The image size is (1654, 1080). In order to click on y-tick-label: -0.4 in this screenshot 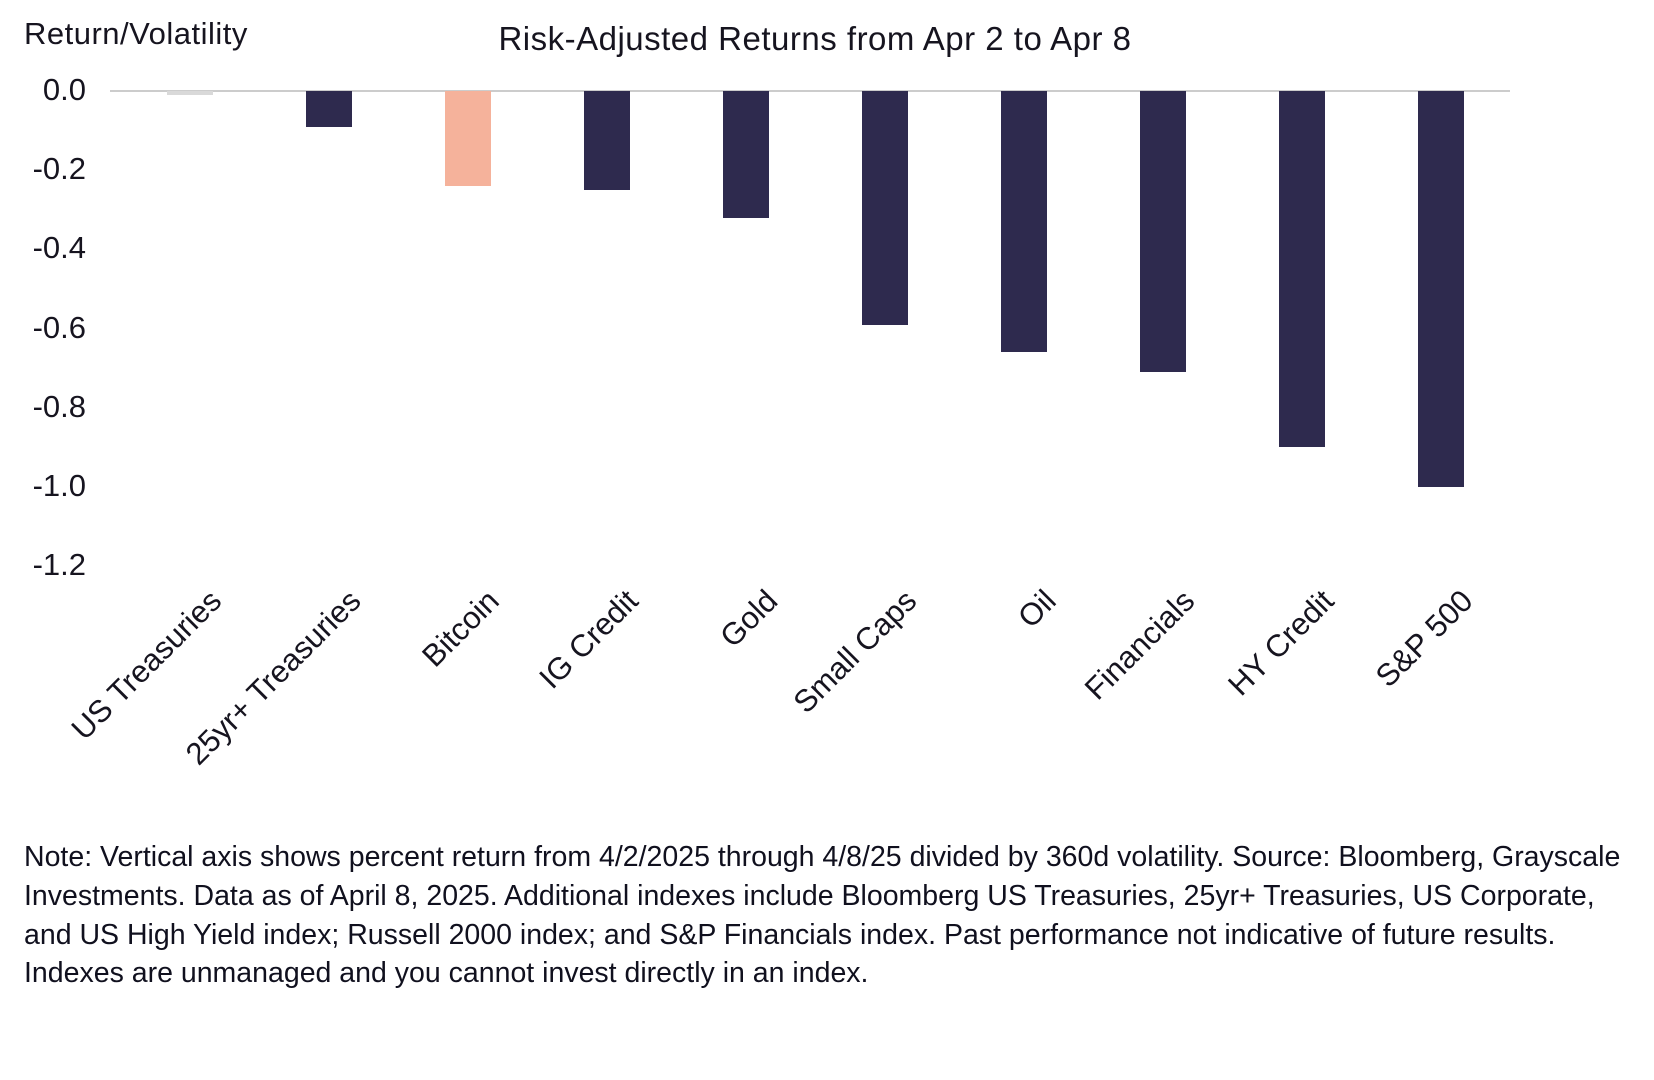, I will do `click(59, 248)`.